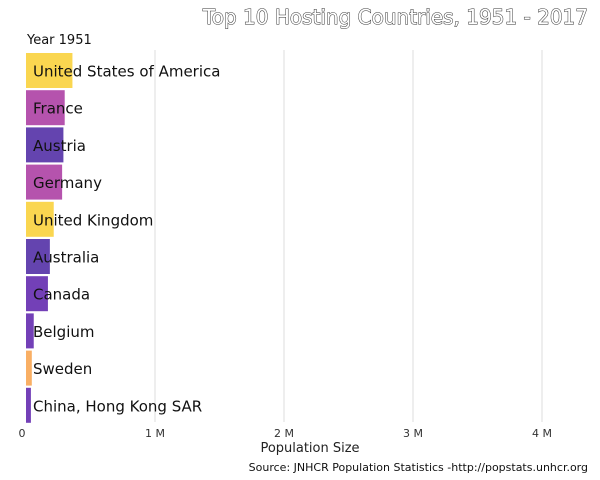 The width and height of the screenshot is (600, 480). Describe the element at coordinates (93, 220) in the screenshot. I see `bar-label-united-kingdom: United Kingdom` at that location.